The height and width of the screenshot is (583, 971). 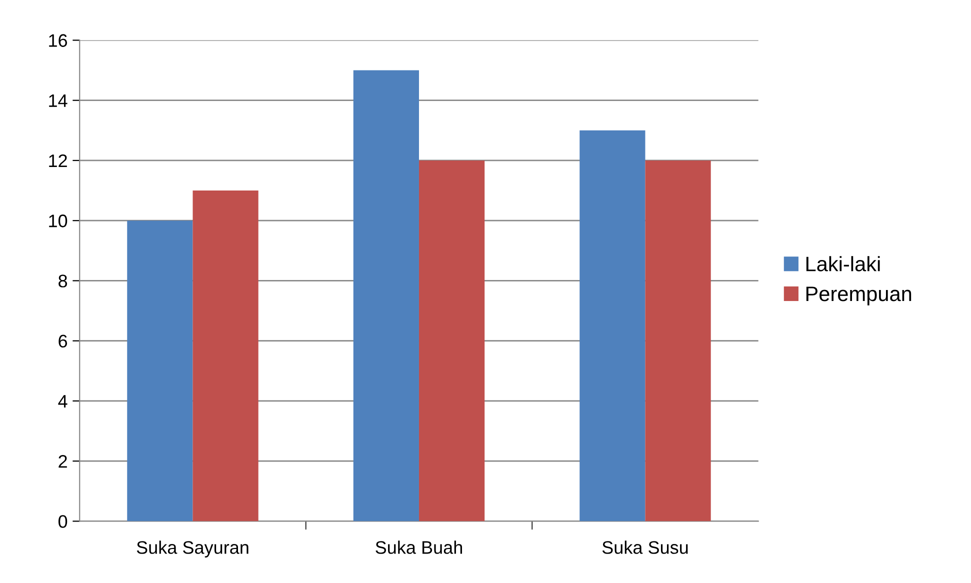 What do you see at coordinates (843, 264) in the screenshot?
I see `legend-label: Laki-laki` at bounding box center [843, 264].